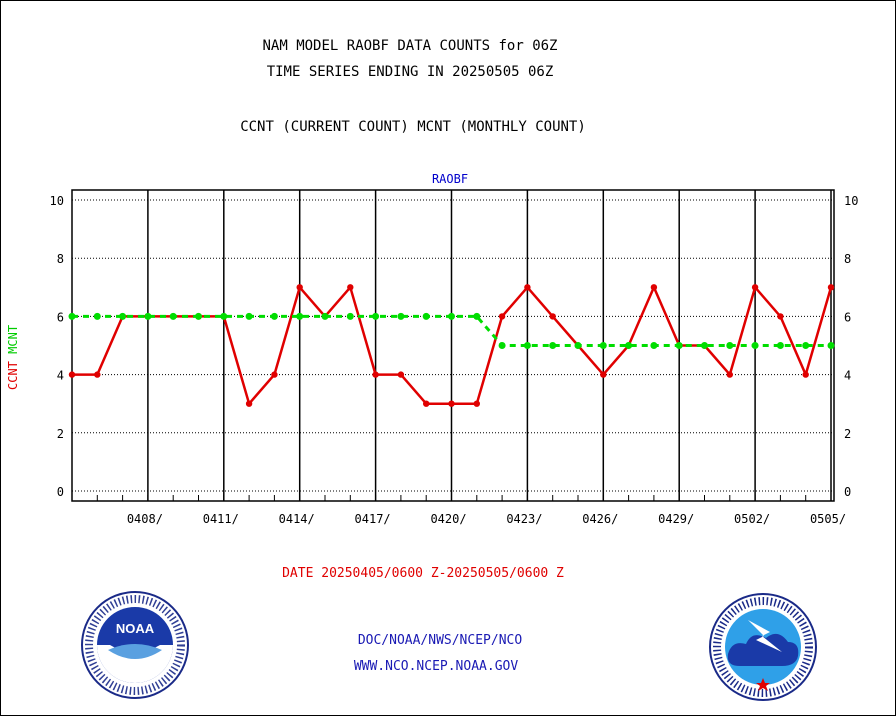 Image resolution: width=896 pixels, height=716 pixels. Describe the element at coordinates (145, 519) in the screenshot. I see `x-tick-label: 0408/` at that location.